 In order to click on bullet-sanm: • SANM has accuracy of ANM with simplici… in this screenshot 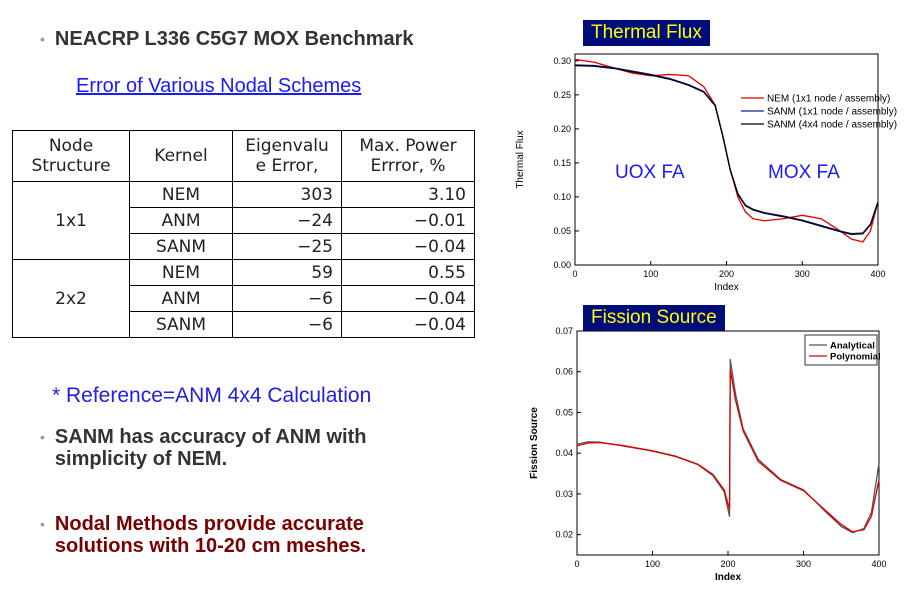, I will do `click(203, 448)`.